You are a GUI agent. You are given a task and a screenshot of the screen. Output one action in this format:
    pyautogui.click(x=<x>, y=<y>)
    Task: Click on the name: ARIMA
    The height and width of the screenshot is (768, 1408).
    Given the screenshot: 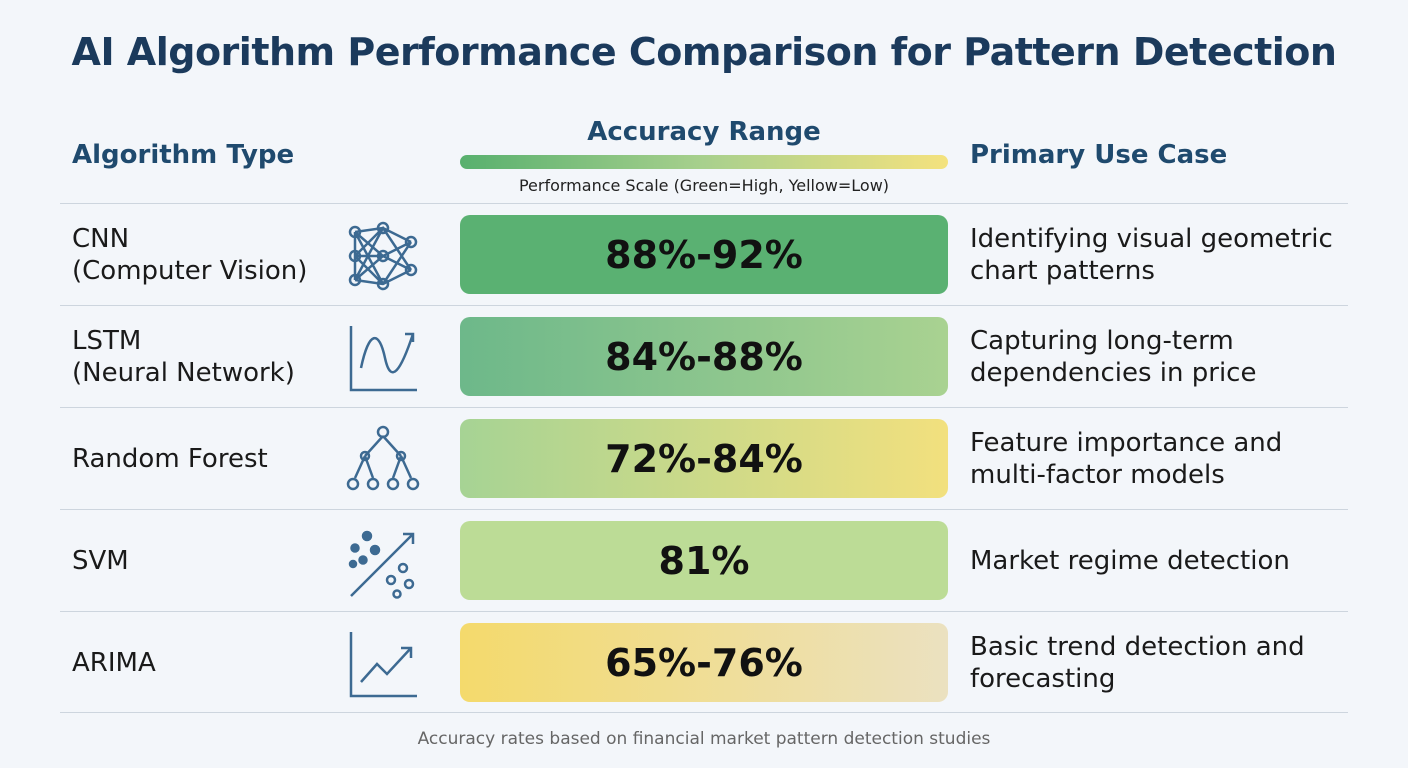 What is the action you would take?
    pyautogui.click(x=114, y=663)
    